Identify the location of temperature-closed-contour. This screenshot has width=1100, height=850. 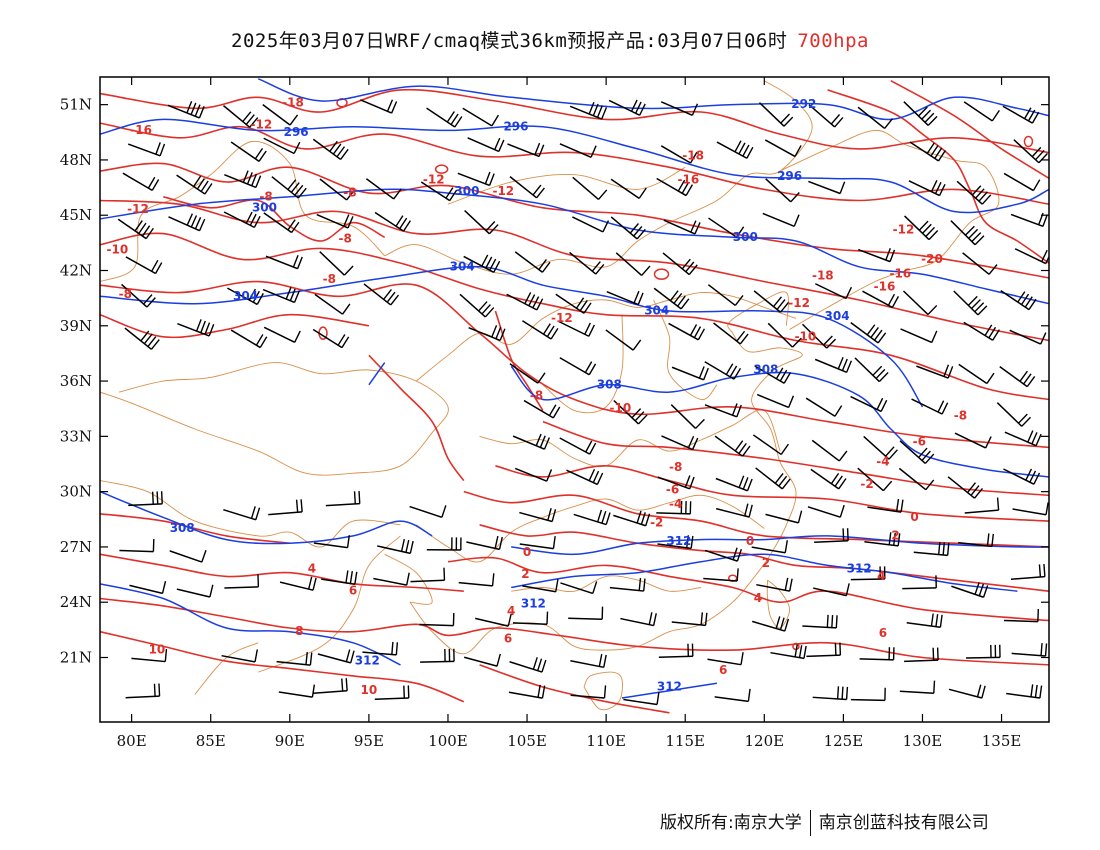
(441, 169).